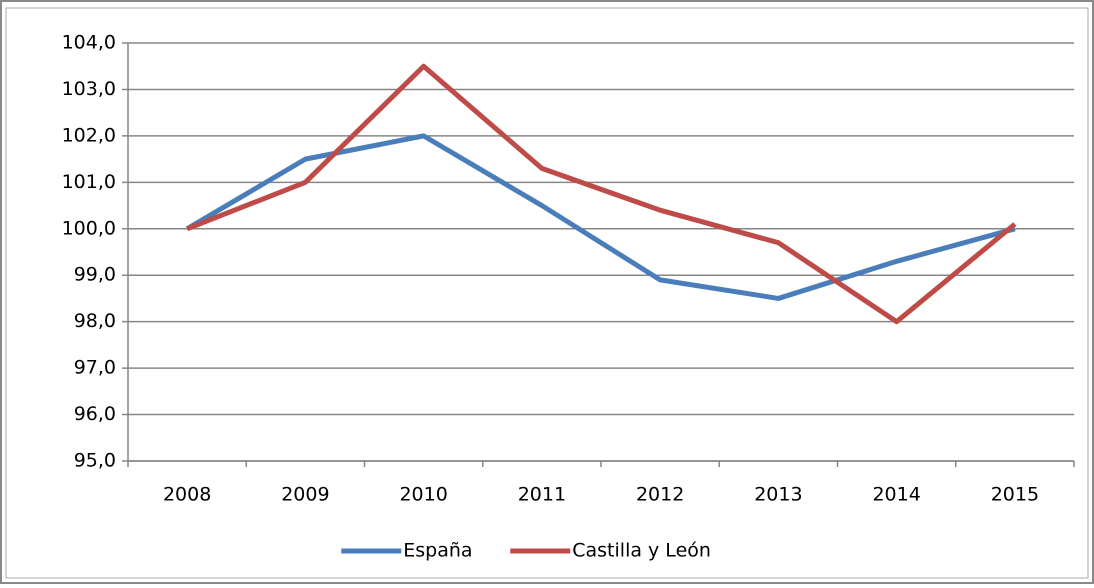 This screenshot has height=588, width=1094. Describe the element at coordinates (95, 275) in the screenshot. I see `y-tick-label: 99,0` at that location.